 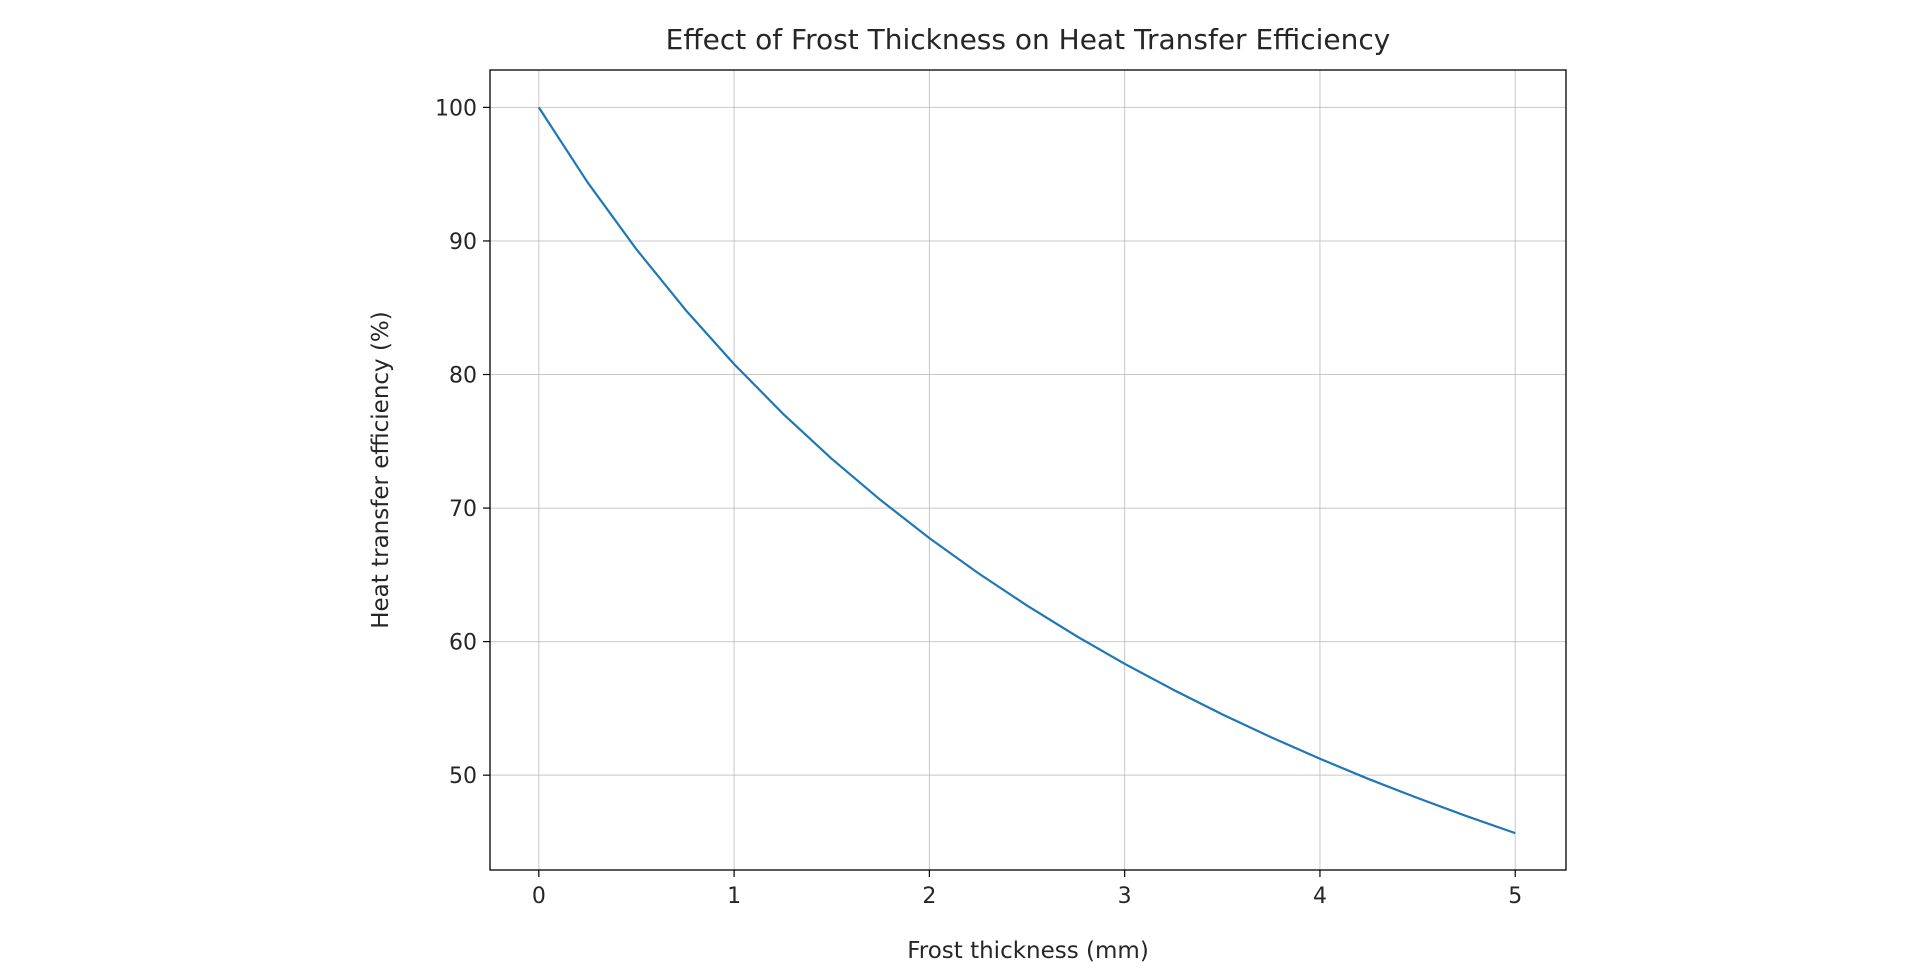 What do you see at coordinates (463, 376) in the screenshot?
I see `y-tick-label: 80` at bounding box center [463, 376].